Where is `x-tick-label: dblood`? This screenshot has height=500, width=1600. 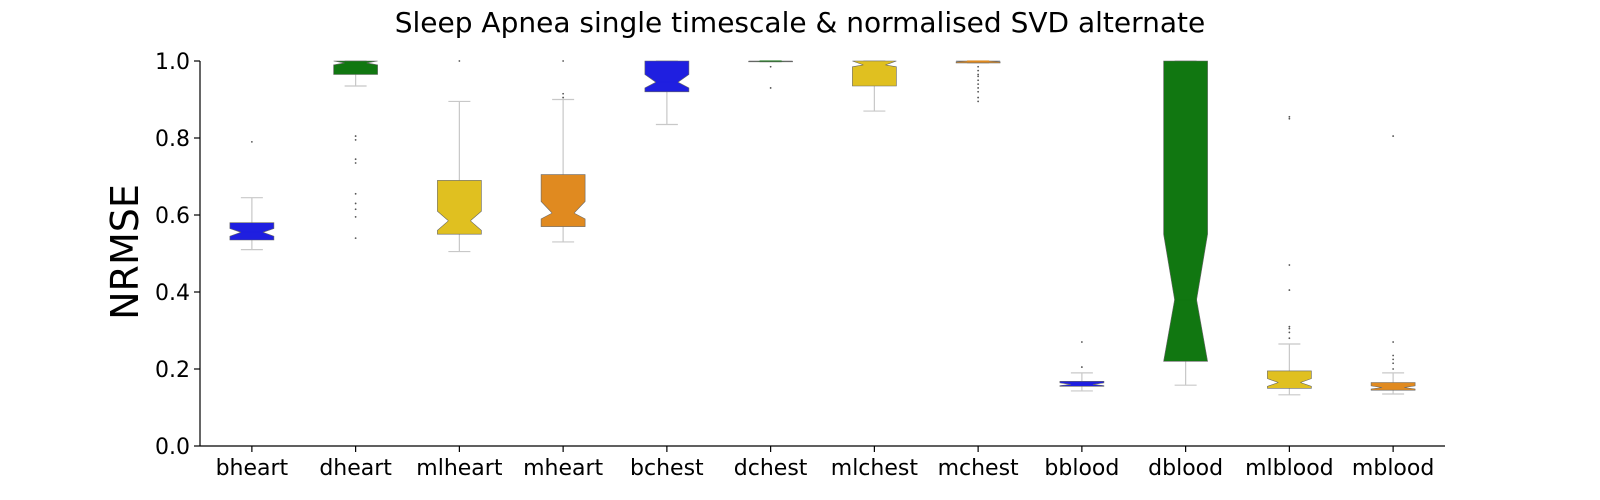 x-tick-label: dblood is located at coordinates (1185, 468).